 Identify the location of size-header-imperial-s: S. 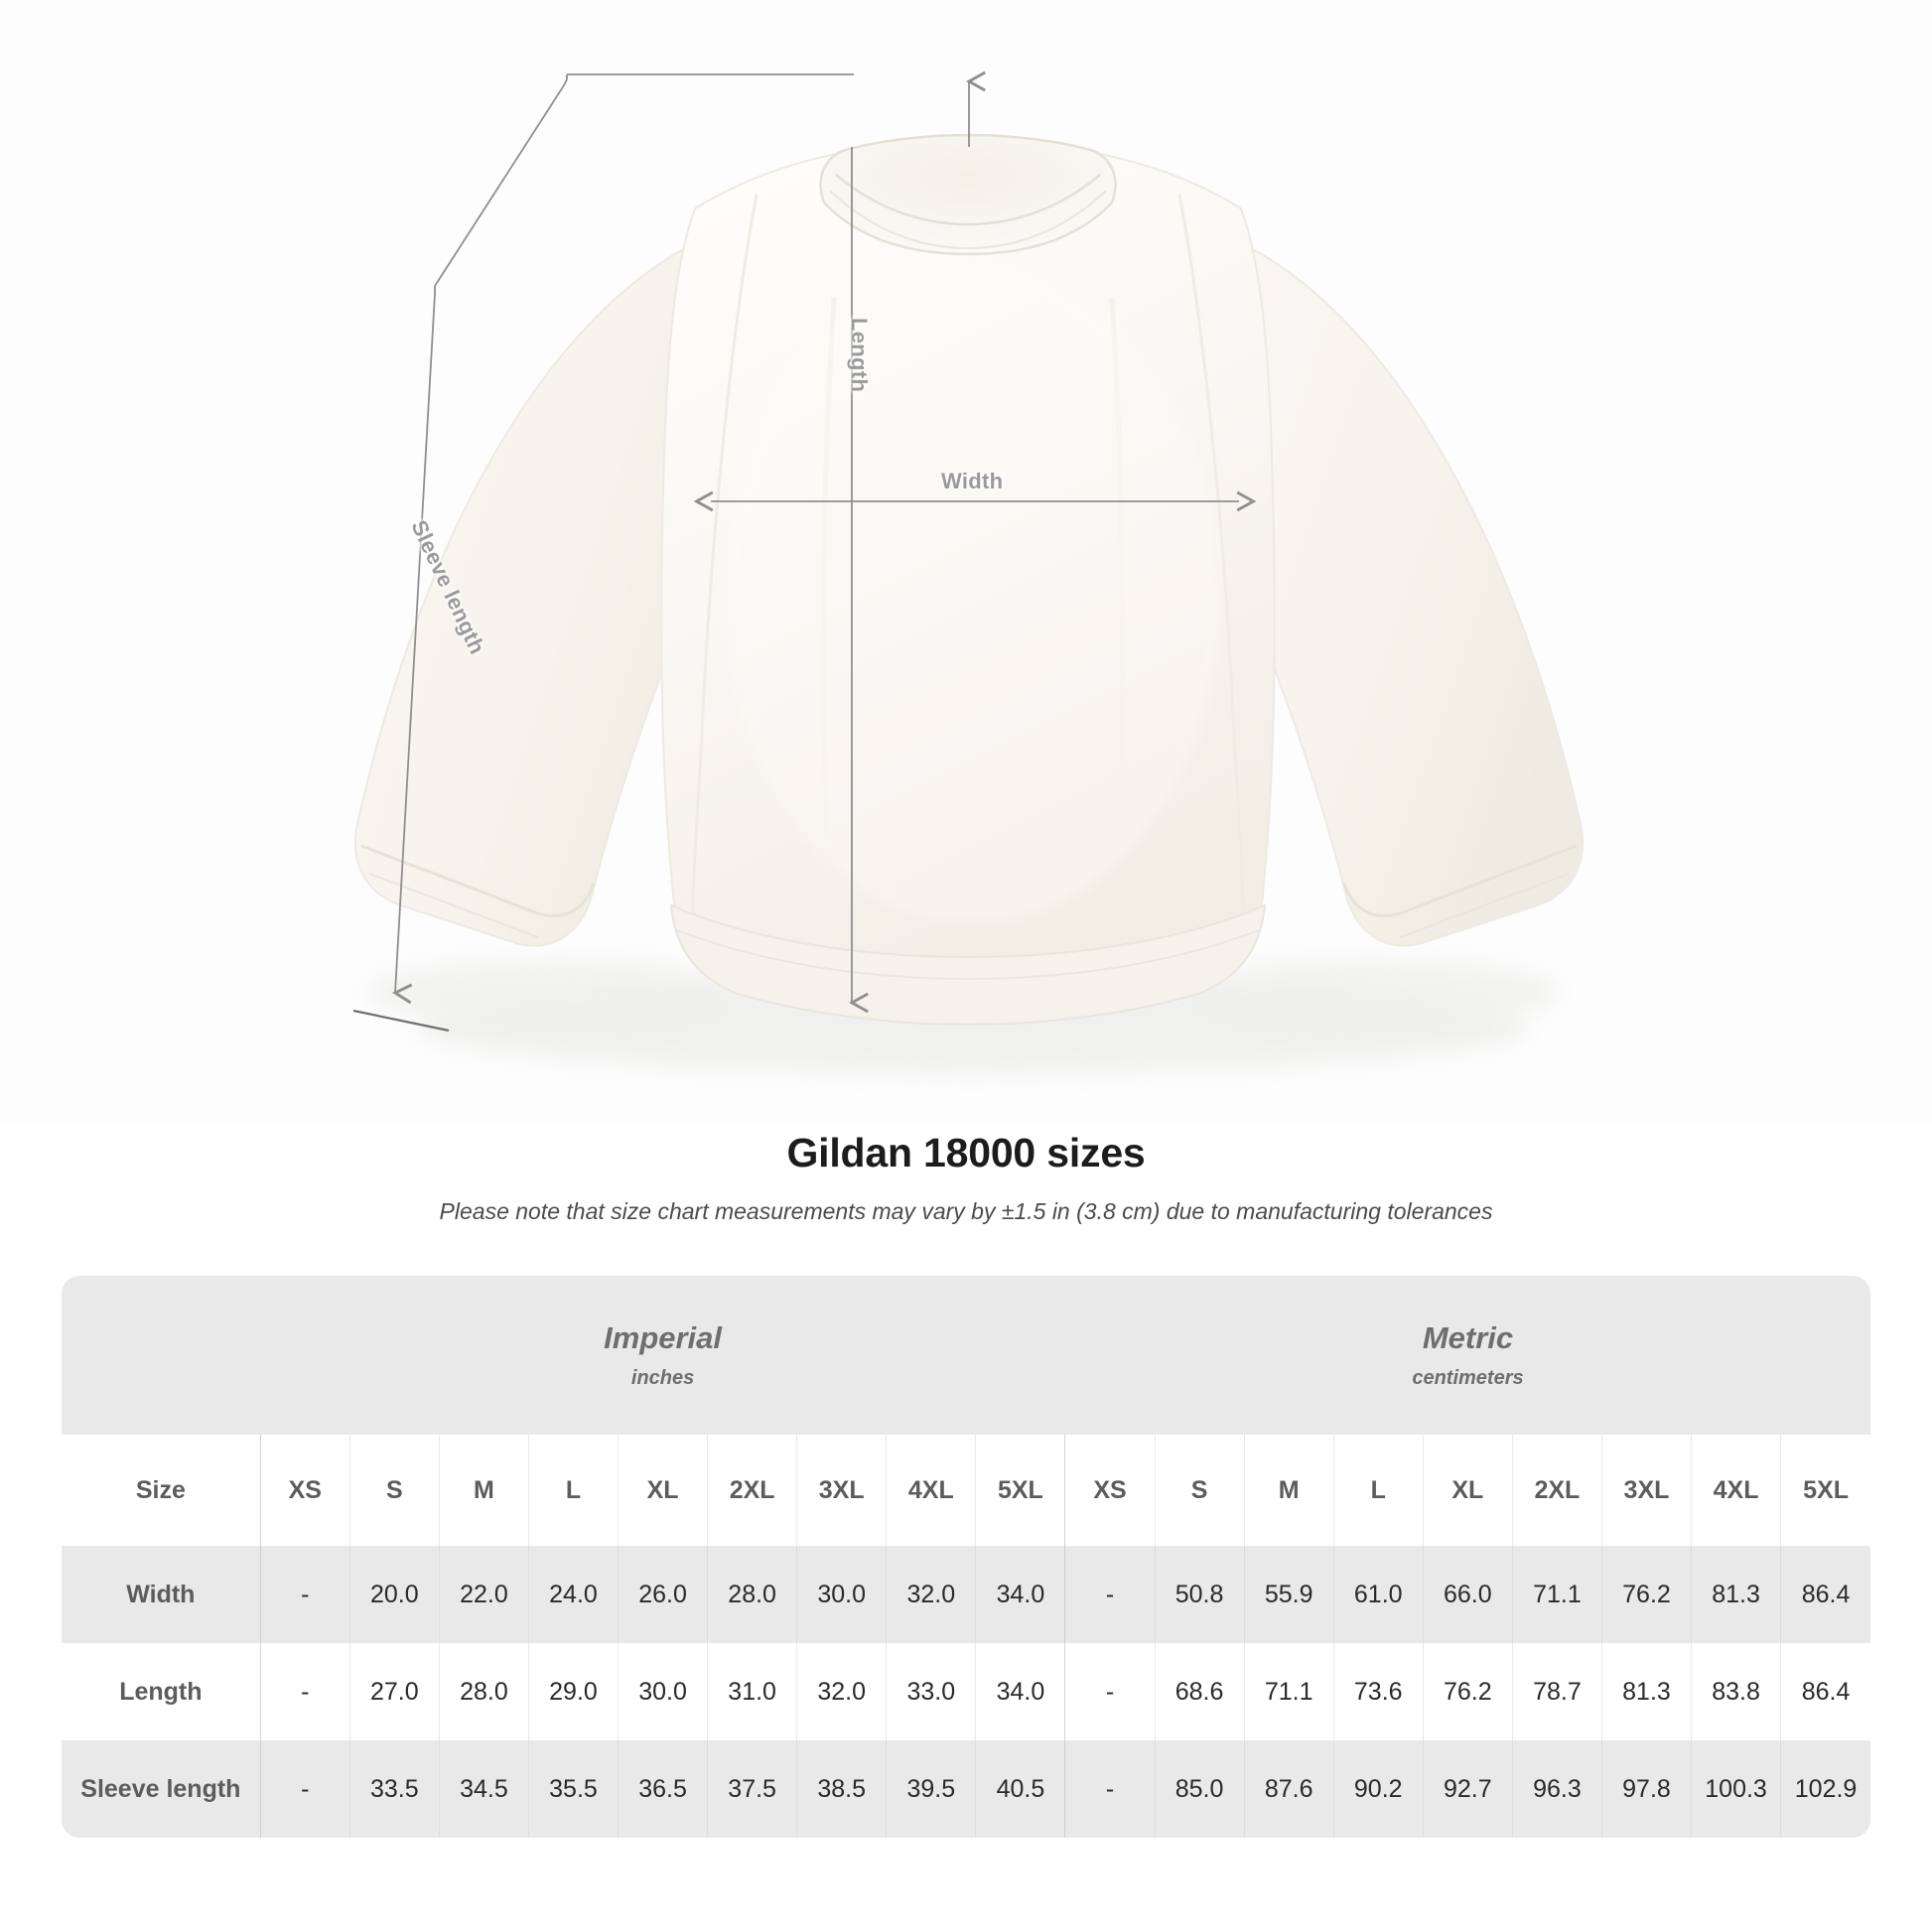
(394, 1491).